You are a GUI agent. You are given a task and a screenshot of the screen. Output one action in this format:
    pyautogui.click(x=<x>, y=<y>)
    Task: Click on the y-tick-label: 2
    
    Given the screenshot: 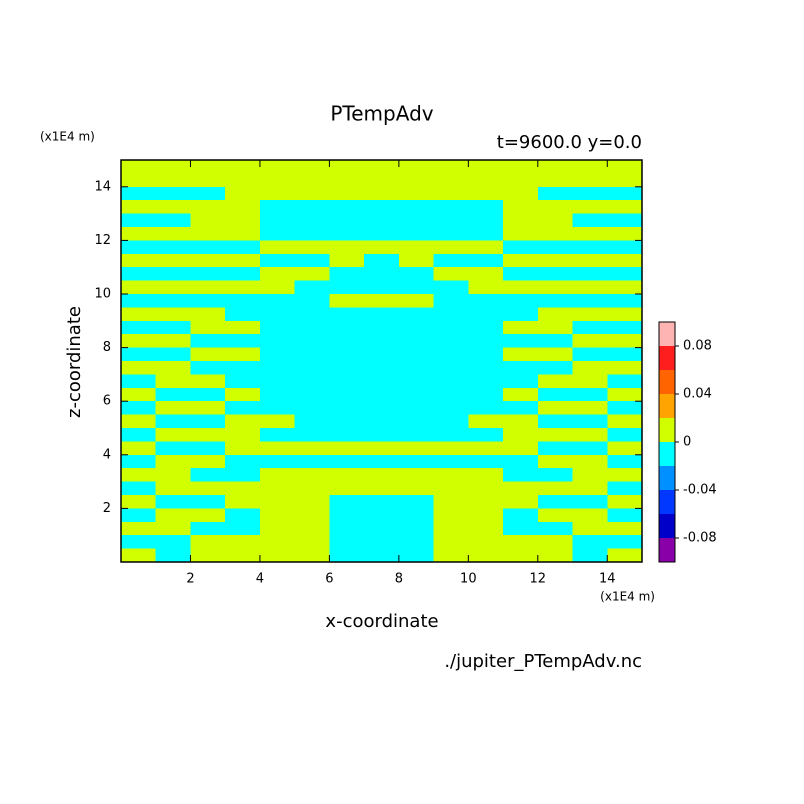 What is the action you would take?
    pyautogui.click(x=107, y=508)
    